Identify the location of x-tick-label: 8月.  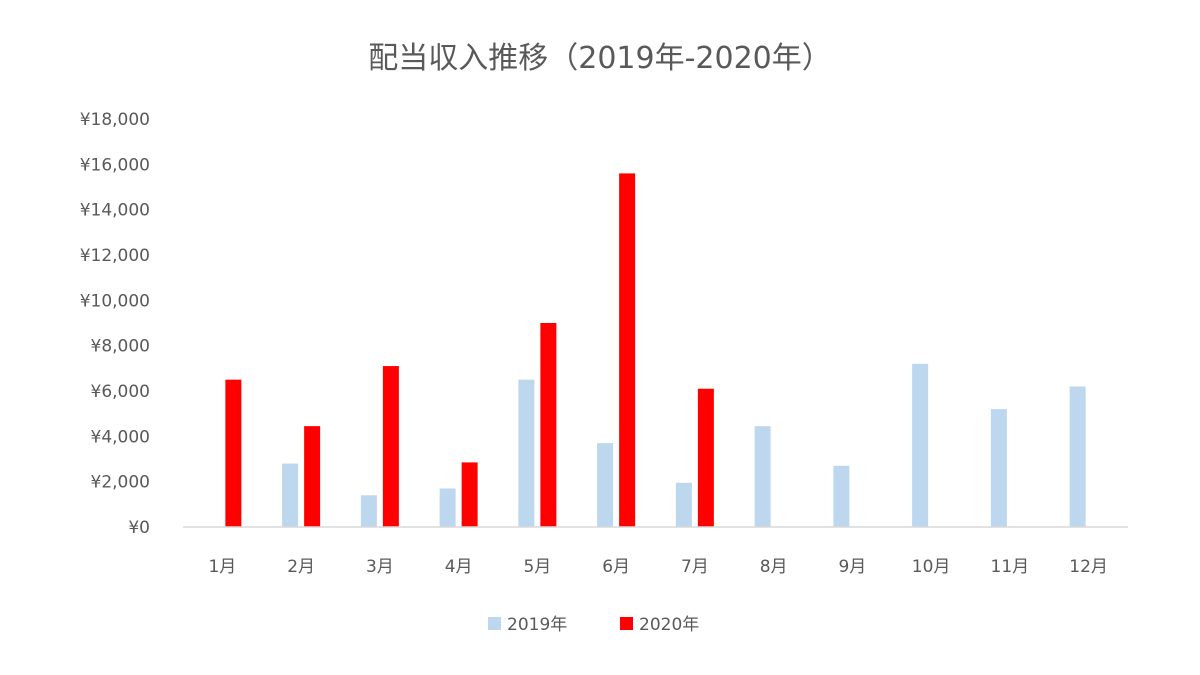
(774, 567).